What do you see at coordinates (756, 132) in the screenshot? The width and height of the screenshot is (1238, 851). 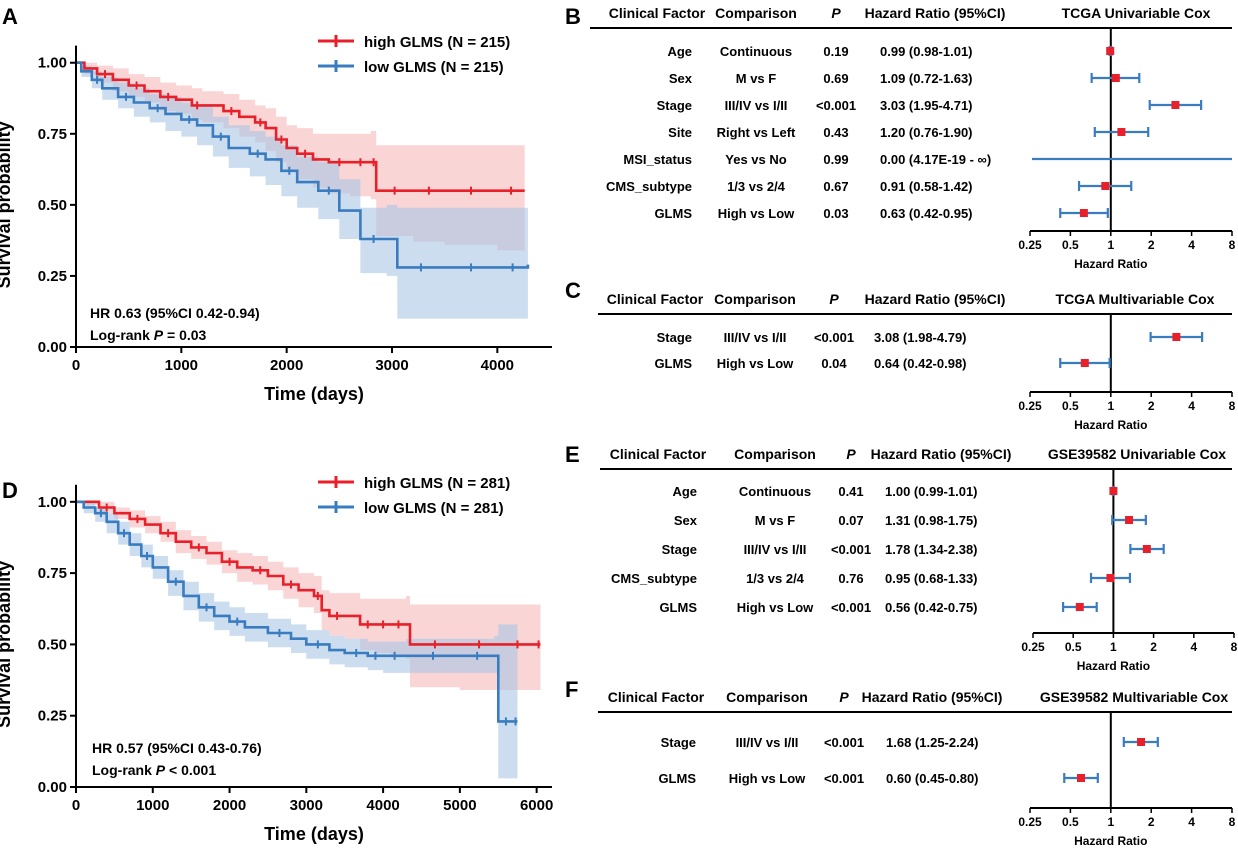 I see `row-comparison: Right vs Left` at bounding box center [756, 132].